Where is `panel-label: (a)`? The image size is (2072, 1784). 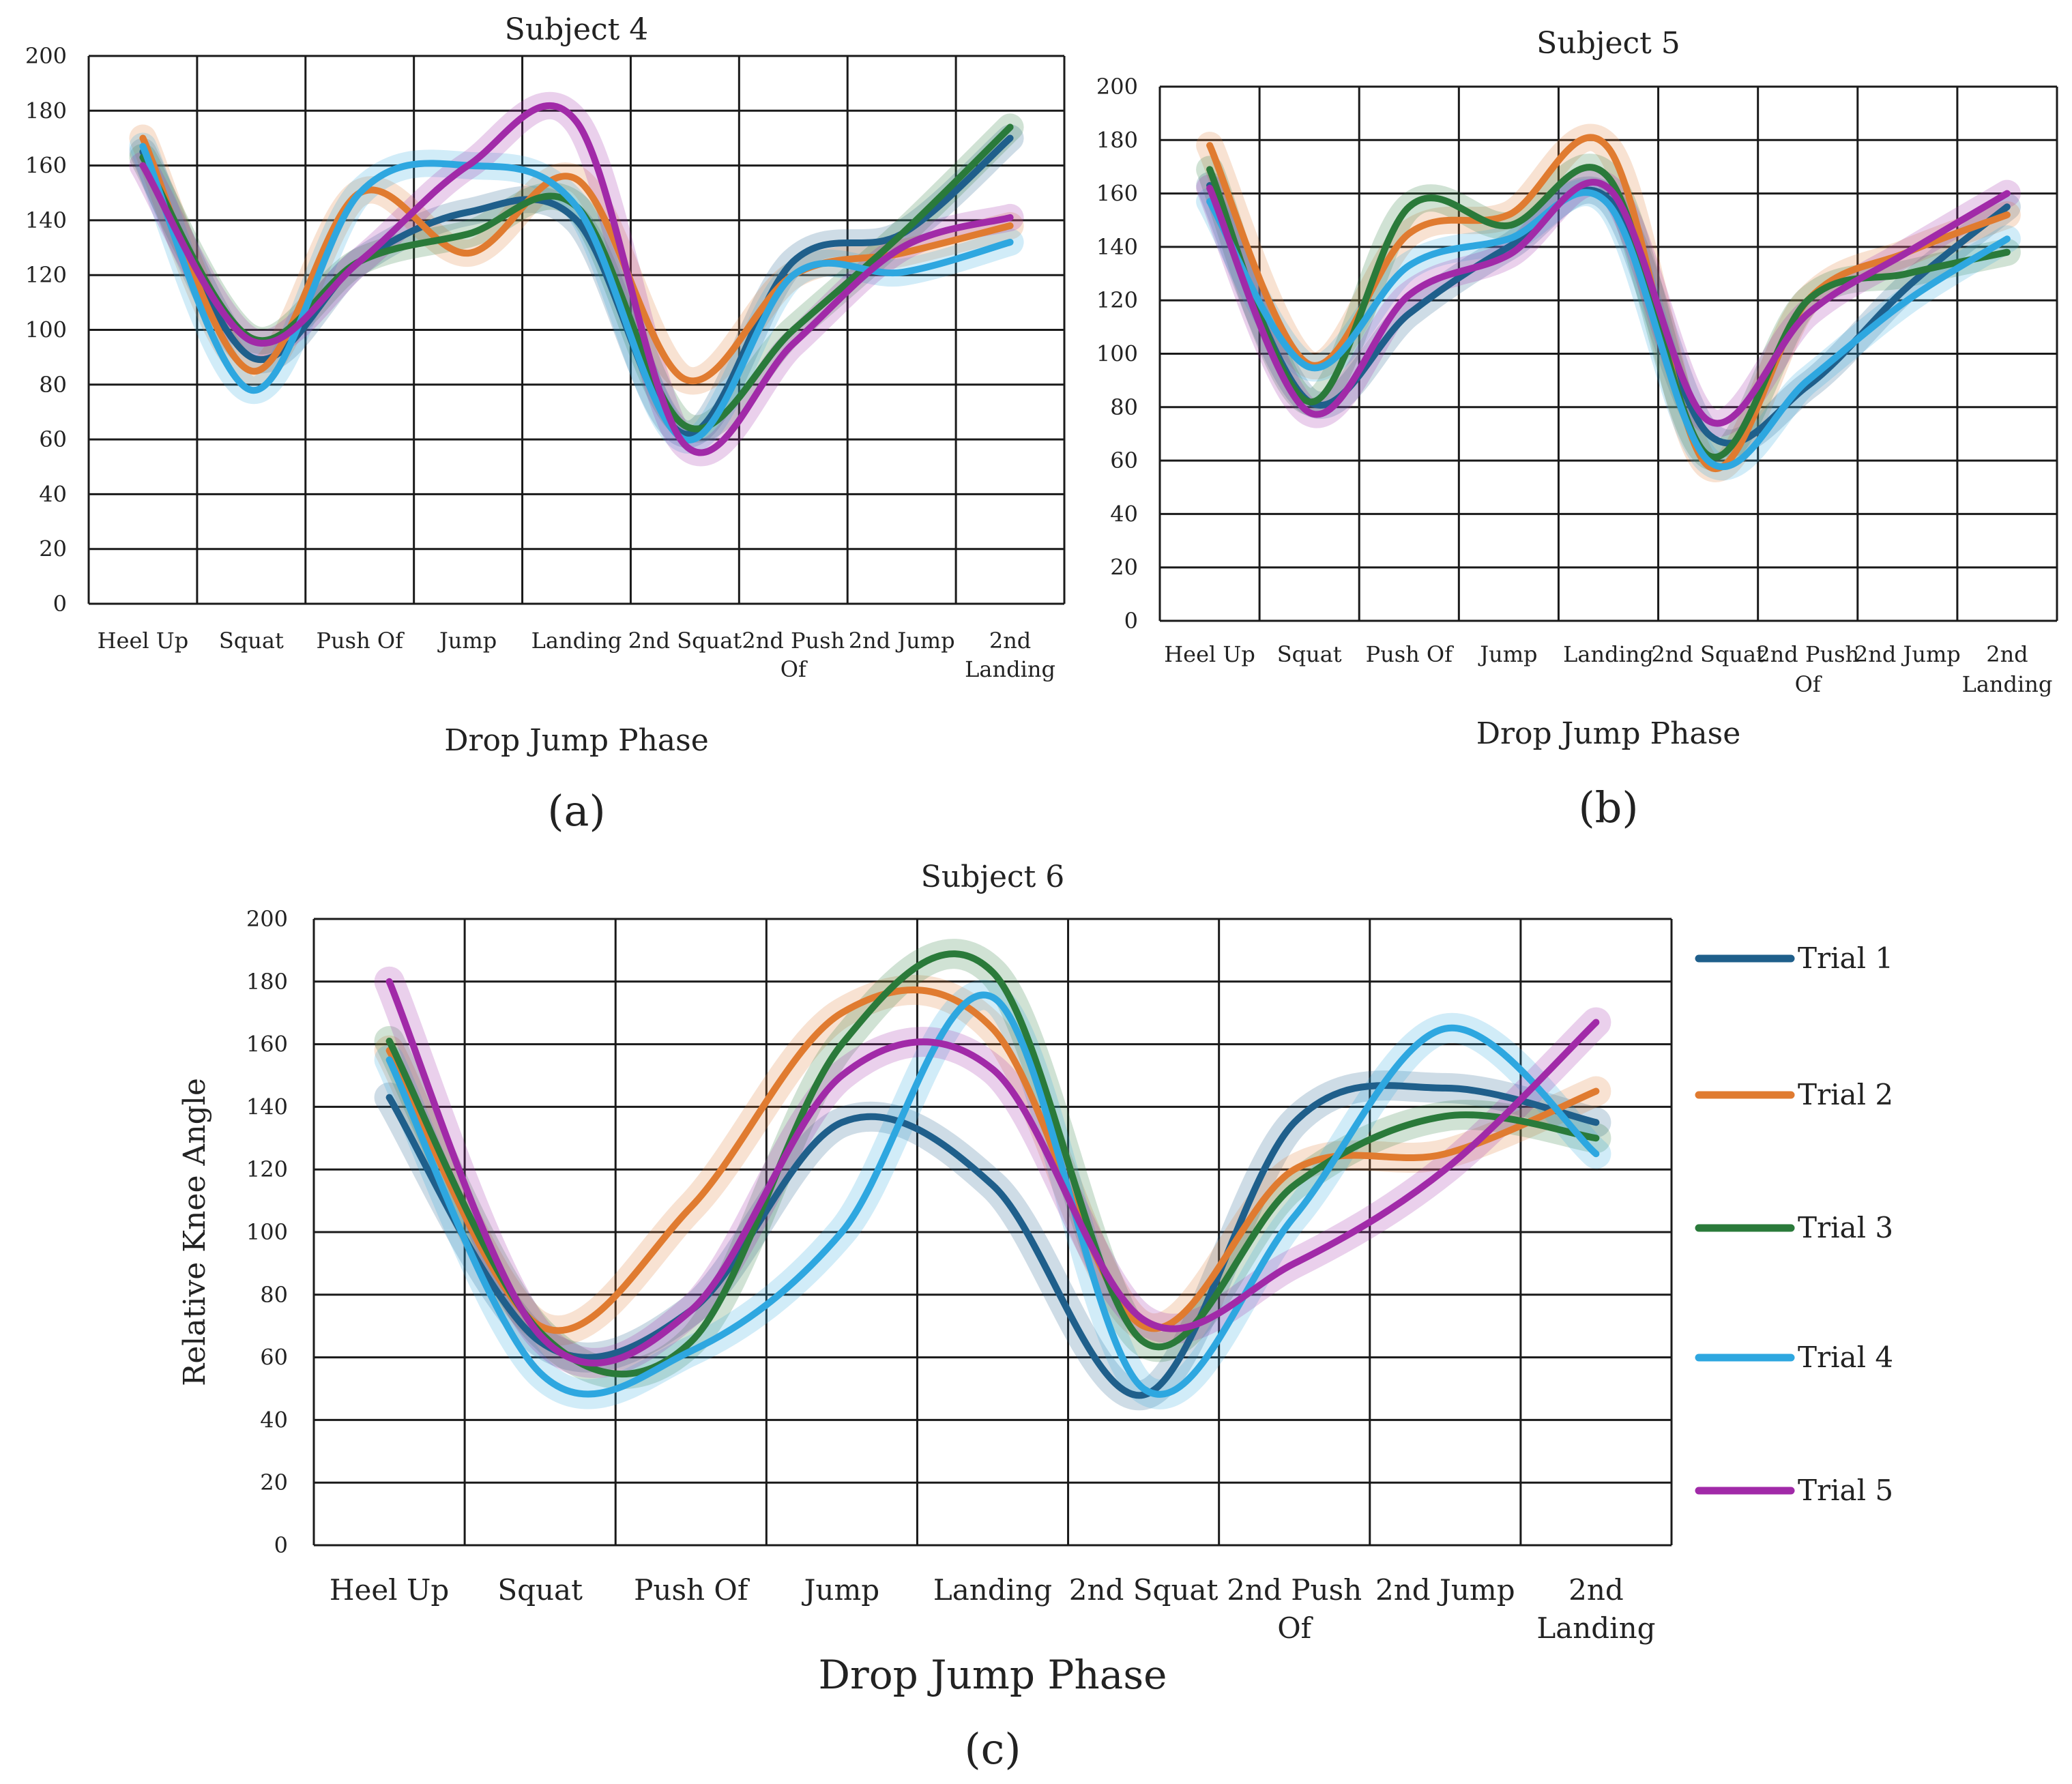 panel-label: (a) is located at coordinates (576, 811).